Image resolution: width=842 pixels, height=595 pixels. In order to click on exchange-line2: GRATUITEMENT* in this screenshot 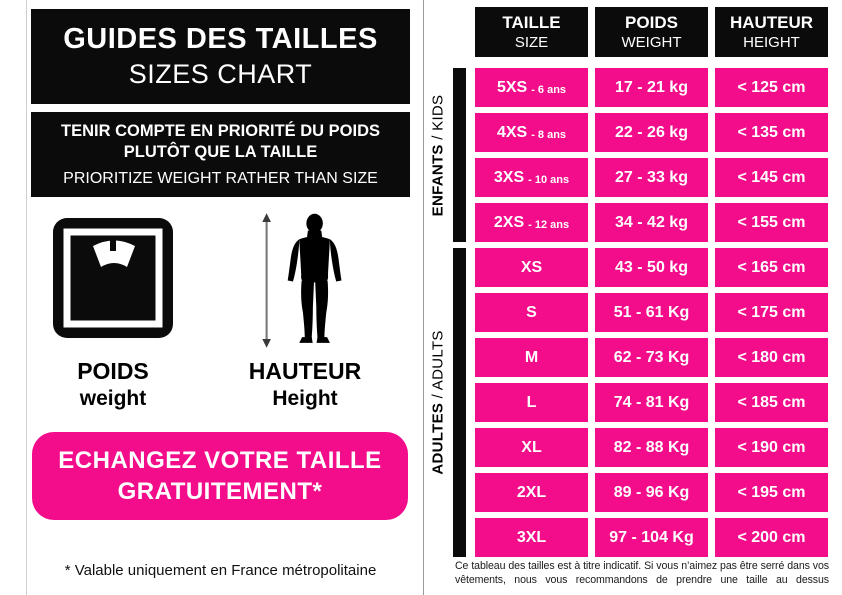, I will do `click(220, 491)`.